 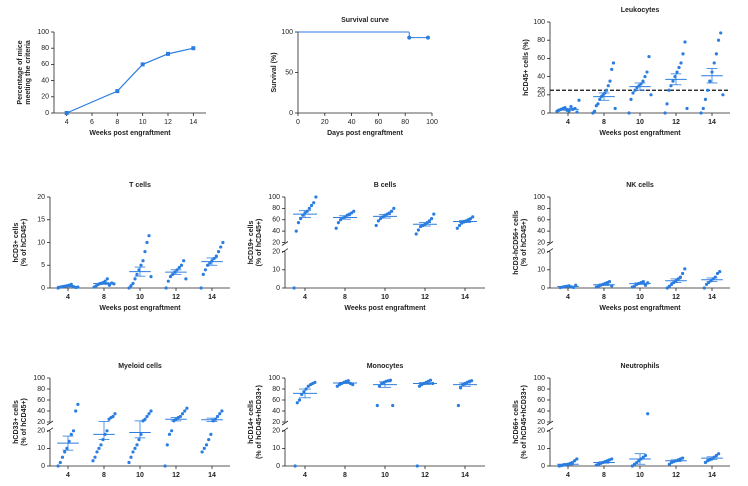 I want to click on y-tick-label: 0, so click(x=543, y=113).